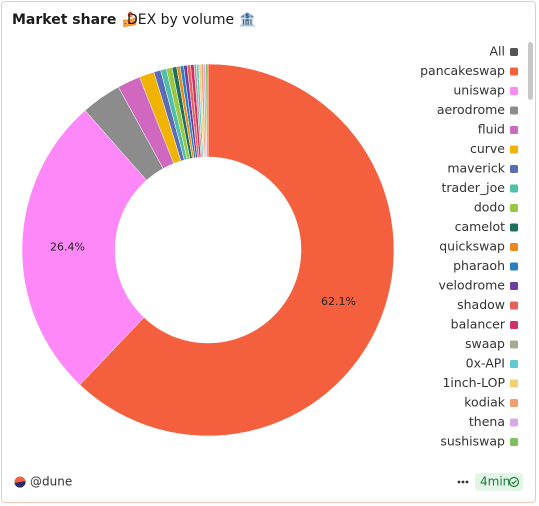 This screenshot has height=506, width=539. Describe the element at coordinates (491, 129) in the screenshot. I see `legend-label: fluid` at that location.